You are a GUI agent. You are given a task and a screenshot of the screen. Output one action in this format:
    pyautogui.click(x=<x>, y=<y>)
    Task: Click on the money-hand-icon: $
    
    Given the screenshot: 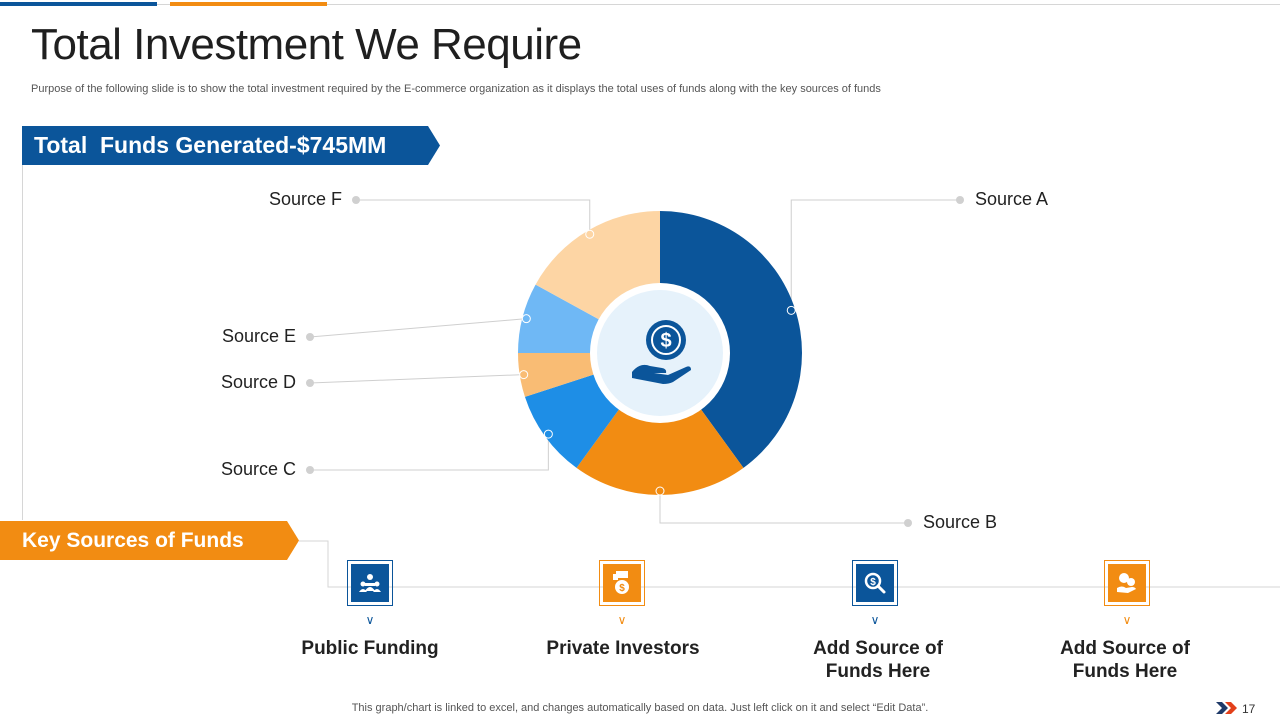 What is the action you would take?
    pyautogui.click(x=661, y=352)
    